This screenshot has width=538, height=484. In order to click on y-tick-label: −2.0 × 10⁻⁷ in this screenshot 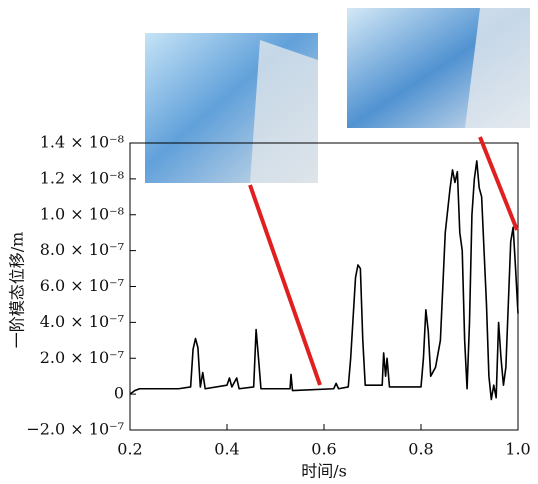, I will do `click(75, 429)`.